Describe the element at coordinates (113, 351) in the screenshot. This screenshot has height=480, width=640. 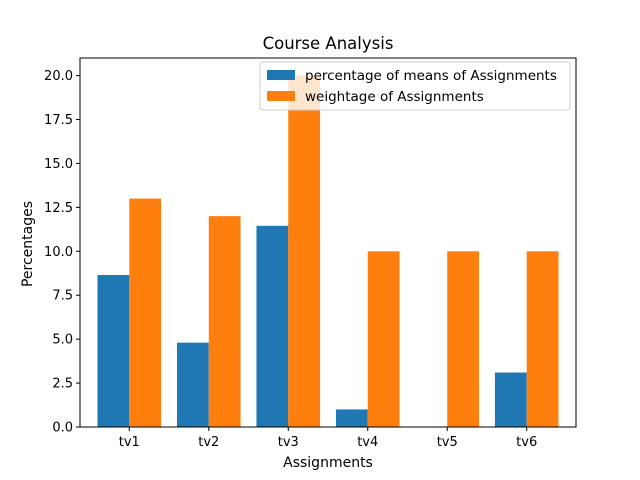
I see `bar-series1-tv1` at that location.